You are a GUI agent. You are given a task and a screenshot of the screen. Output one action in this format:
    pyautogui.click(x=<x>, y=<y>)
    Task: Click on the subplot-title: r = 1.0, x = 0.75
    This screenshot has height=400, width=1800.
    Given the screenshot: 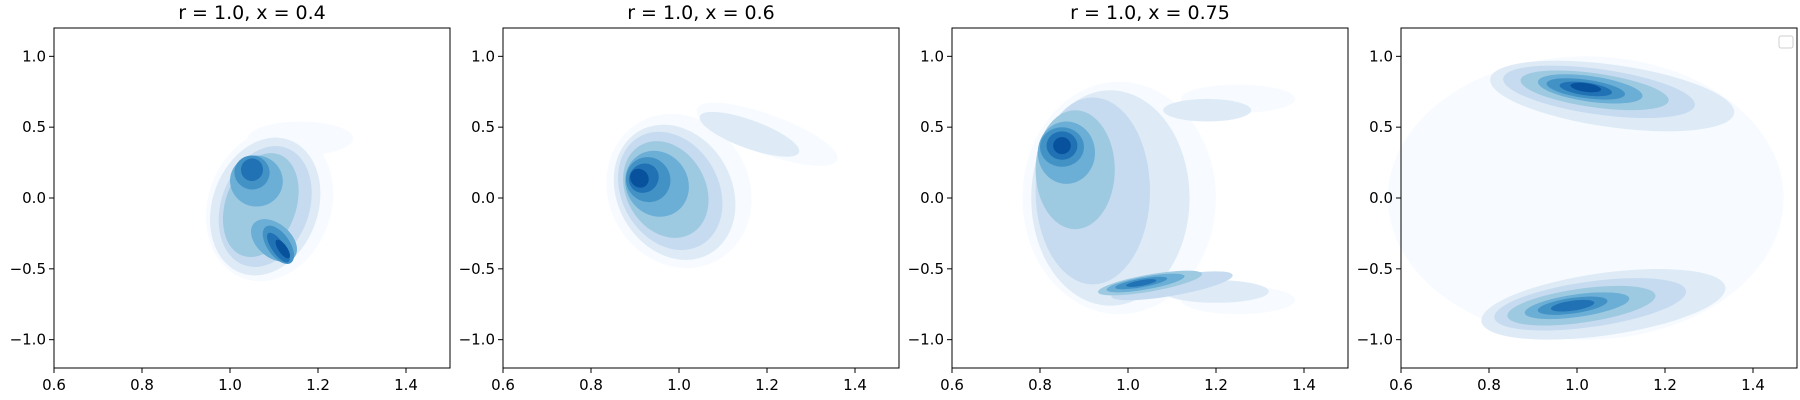 What is the action you would take?
    pyautogui.click(x=1150, y=13)
    